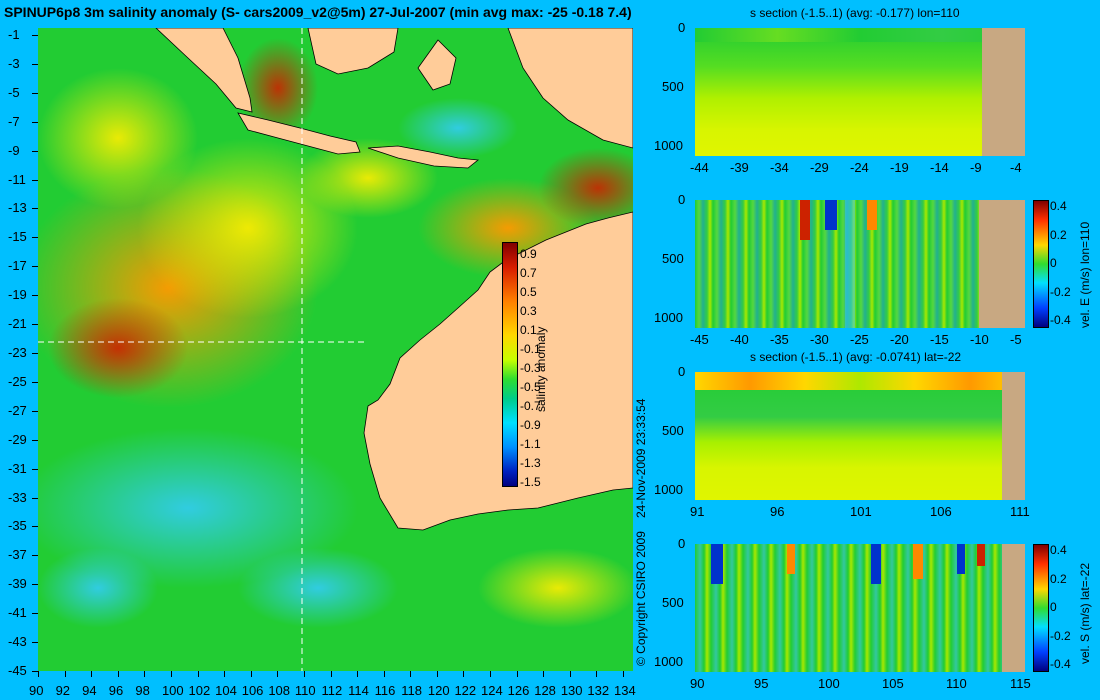  Describe the element at coordinates (530, 463) in the screenshot. I see `colorbar-tick-label: -1.3` at that location.